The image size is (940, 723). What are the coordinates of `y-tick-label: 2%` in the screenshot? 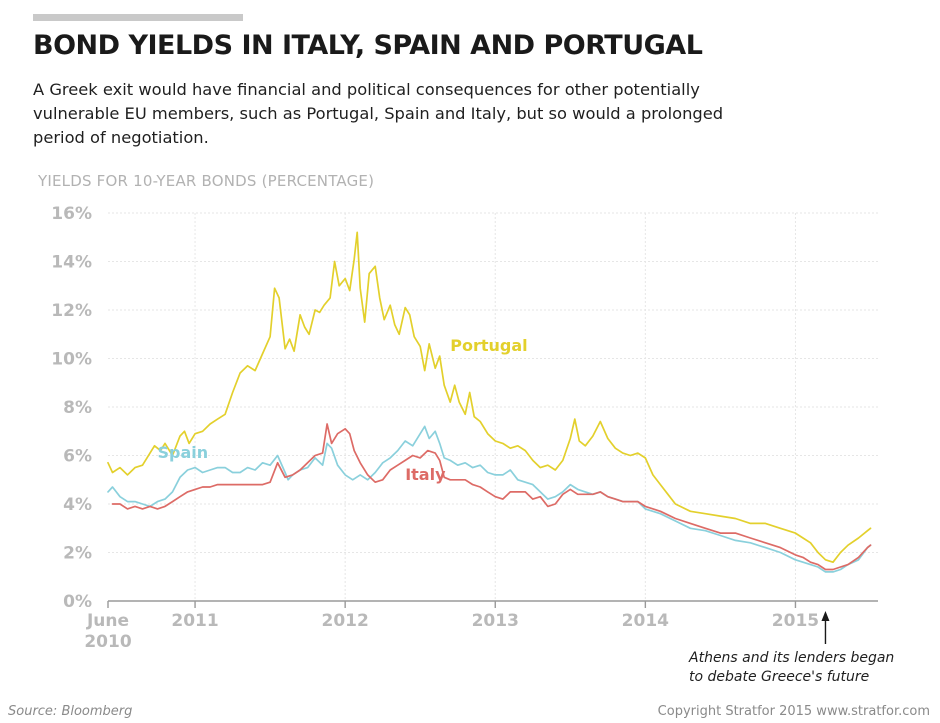 It's located at (77, 554).